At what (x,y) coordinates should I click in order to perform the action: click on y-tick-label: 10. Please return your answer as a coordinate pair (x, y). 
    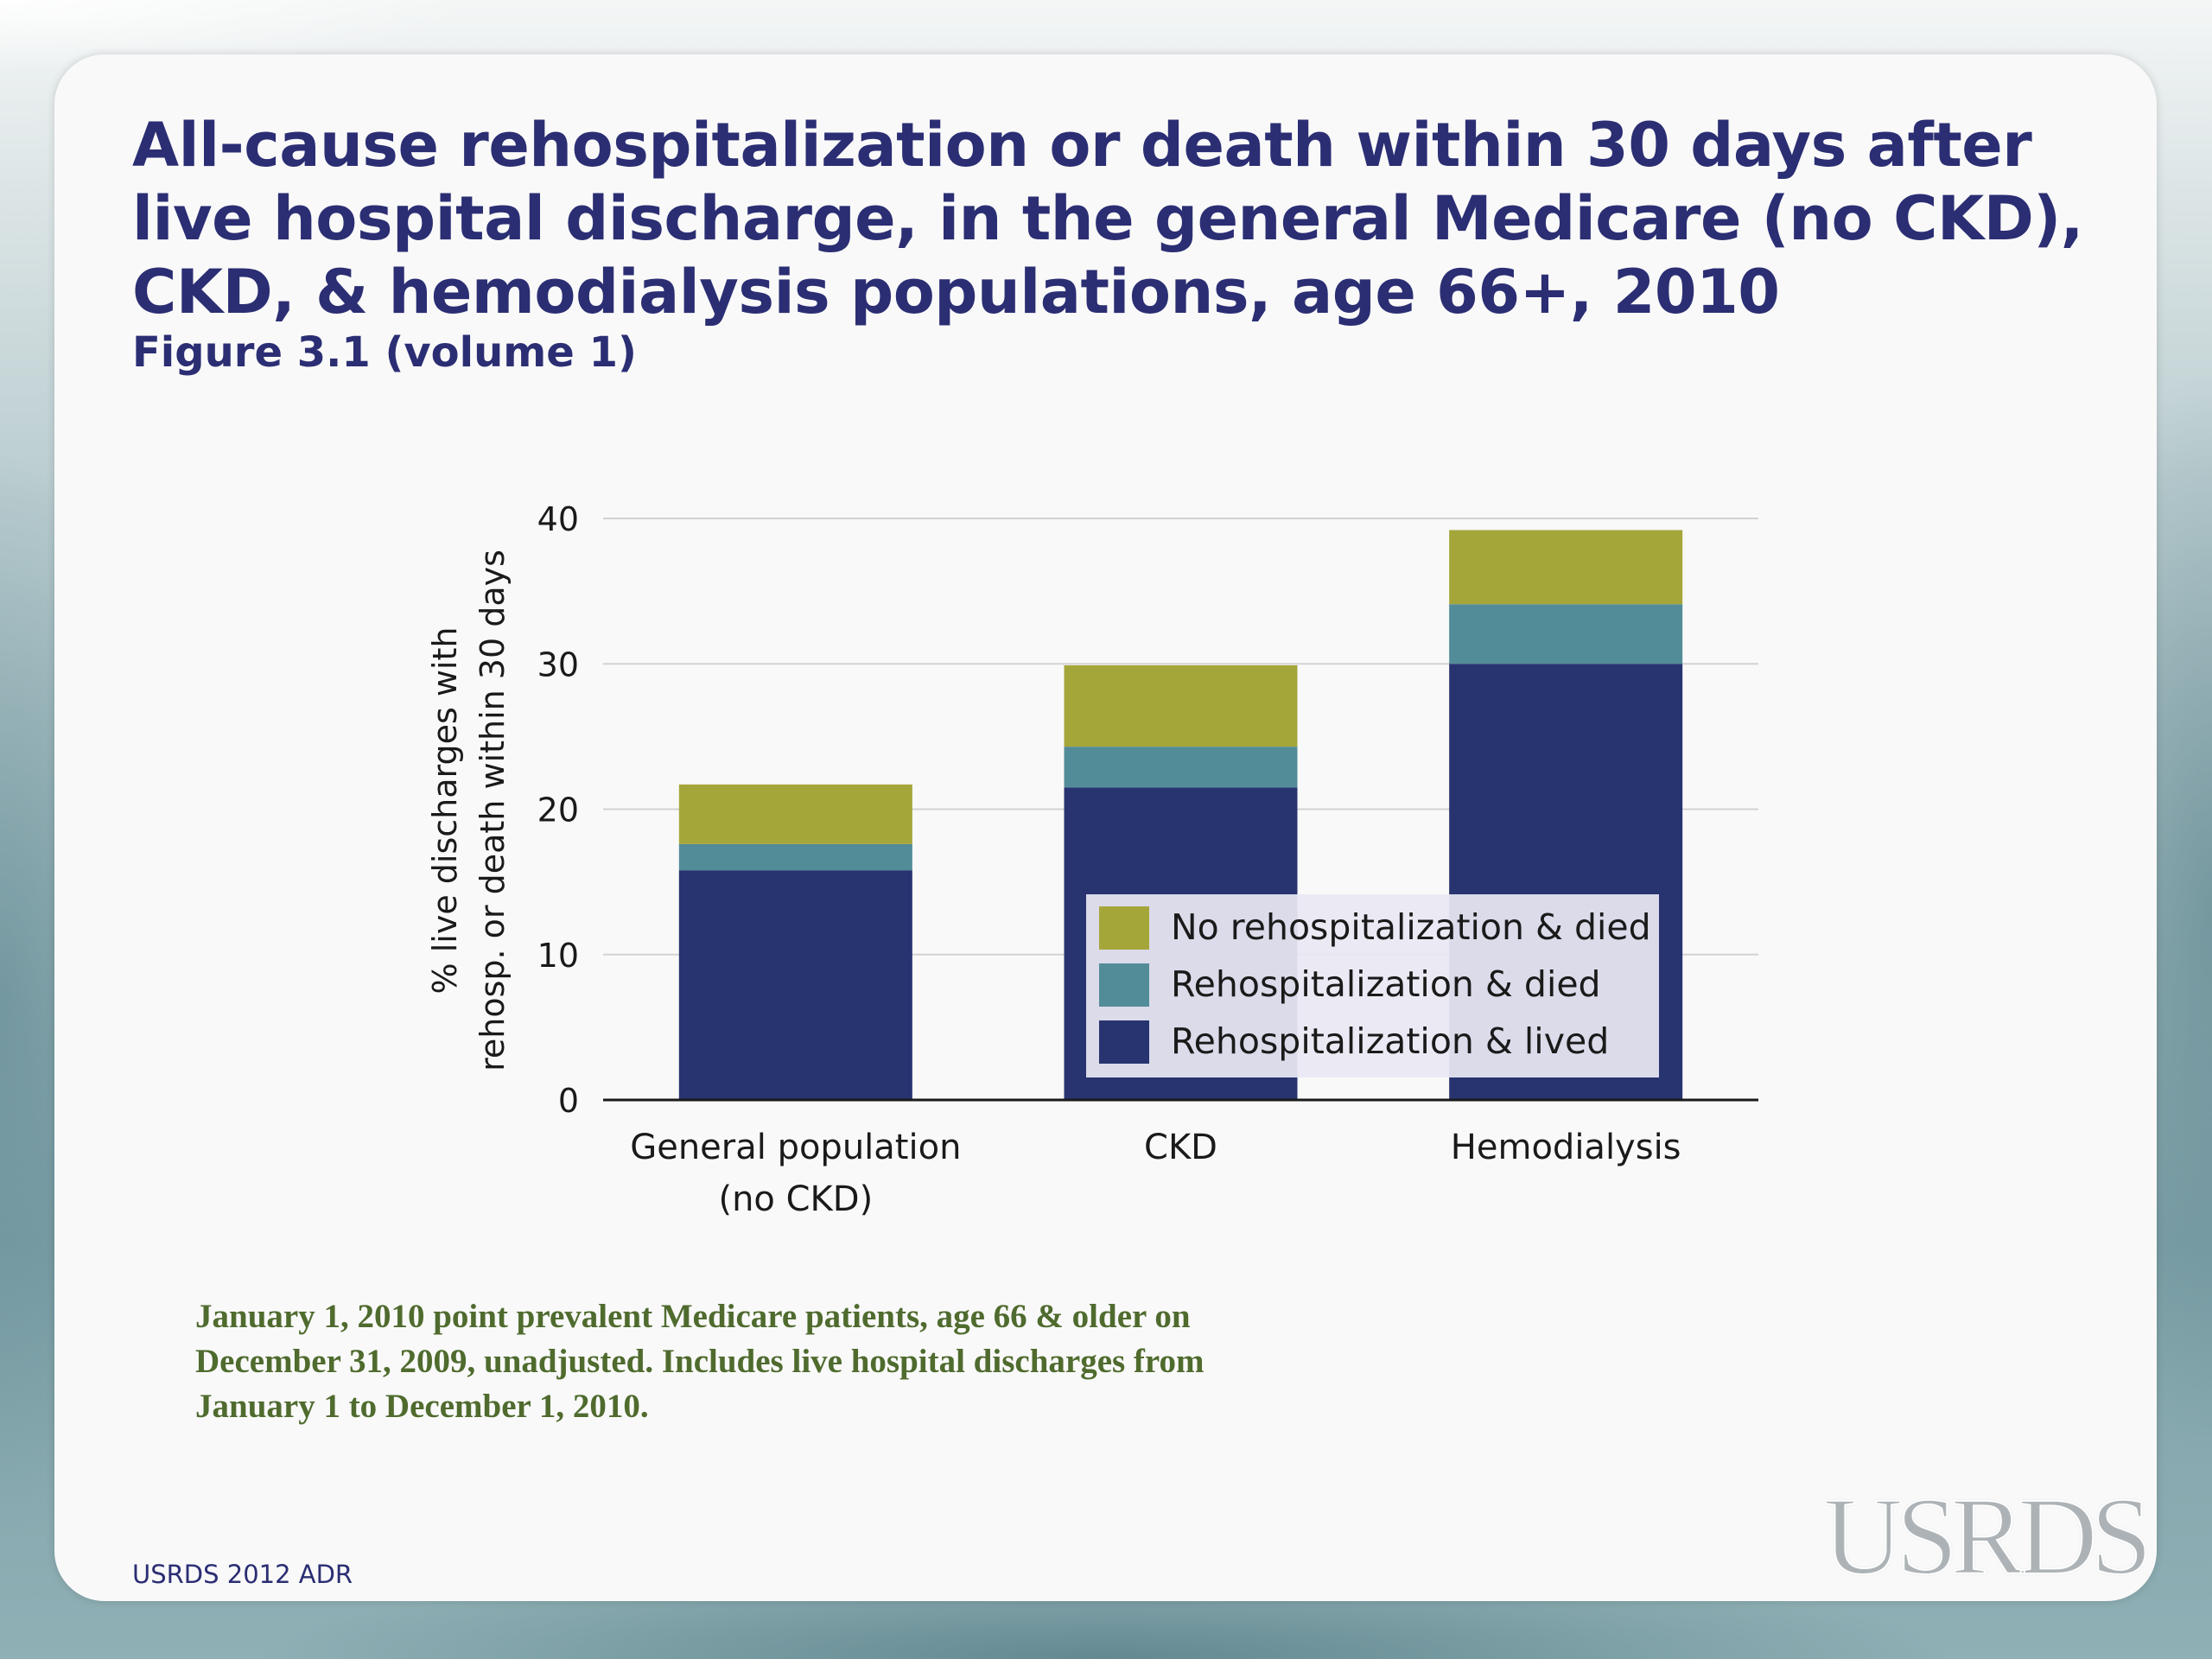
    Looking at the image, I should click on (558, 956).